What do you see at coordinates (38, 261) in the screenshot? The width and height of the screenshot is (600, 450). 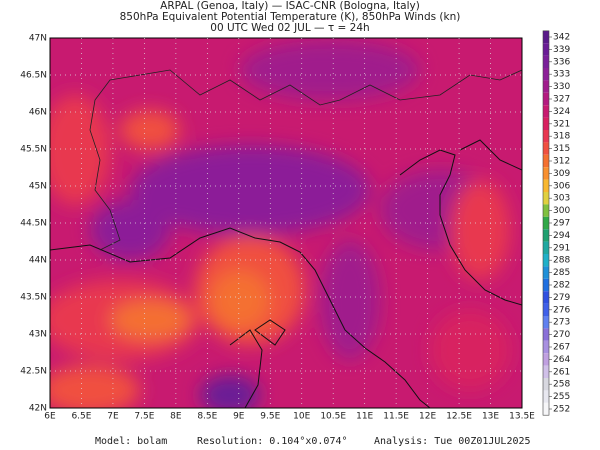 I see `lat-label: 44N` at bounding box center [38, 261].